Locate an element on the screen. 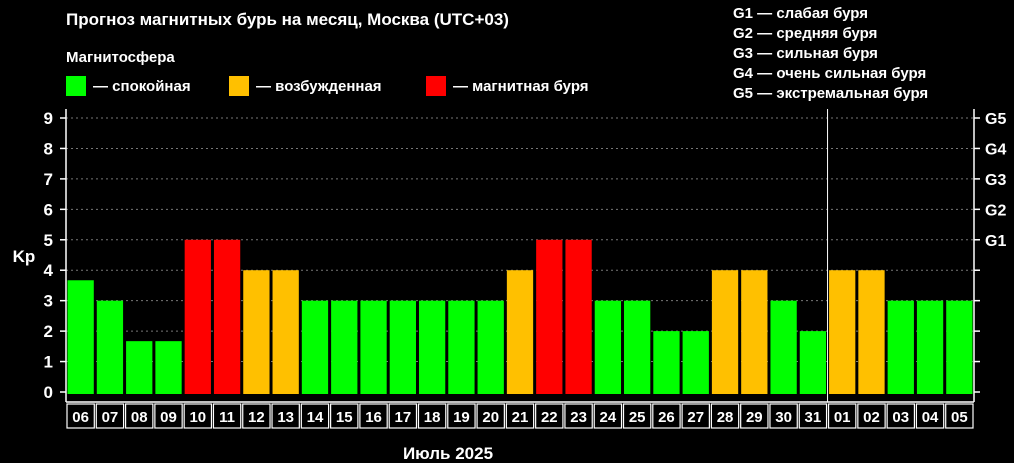 The height and width of the screenshot is (463, 1014). y-tick-label: 0 is located at coordinates (48, 392).